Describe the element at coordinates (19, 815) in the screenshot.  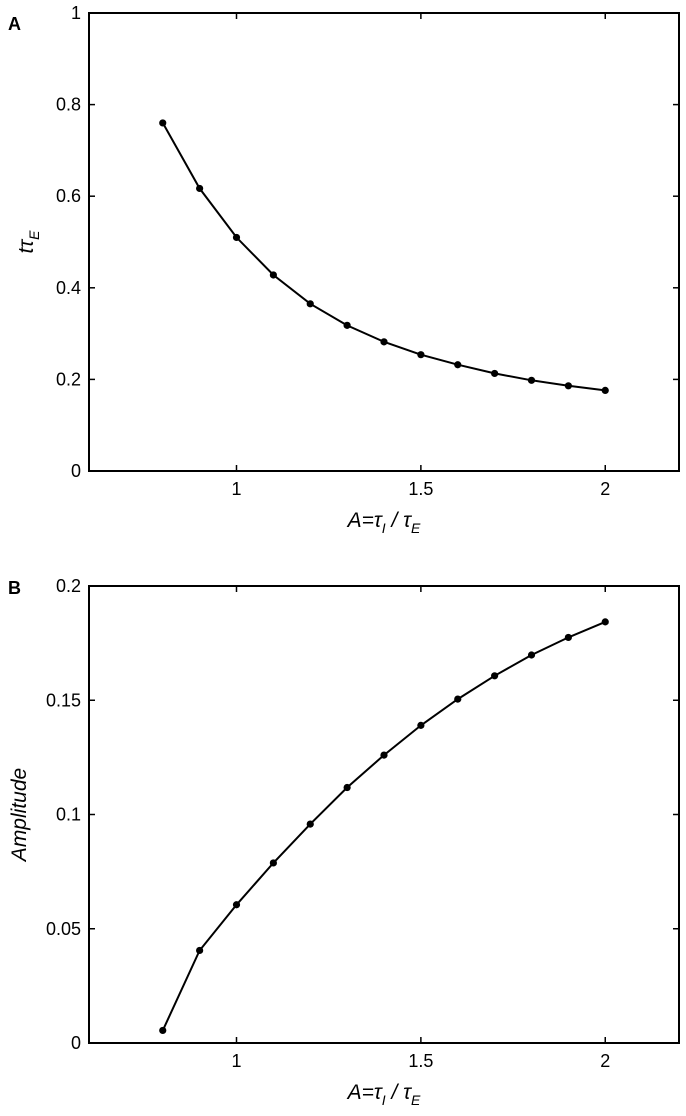
I see `y-axis-label: Amplitude` at that location.